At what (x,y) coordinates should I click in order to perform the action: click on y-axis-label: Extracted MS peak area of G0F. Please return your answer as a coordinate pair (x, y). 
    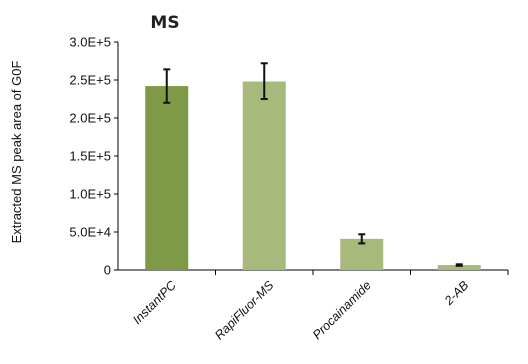
    Looking at the image, I should click on (16, 152).